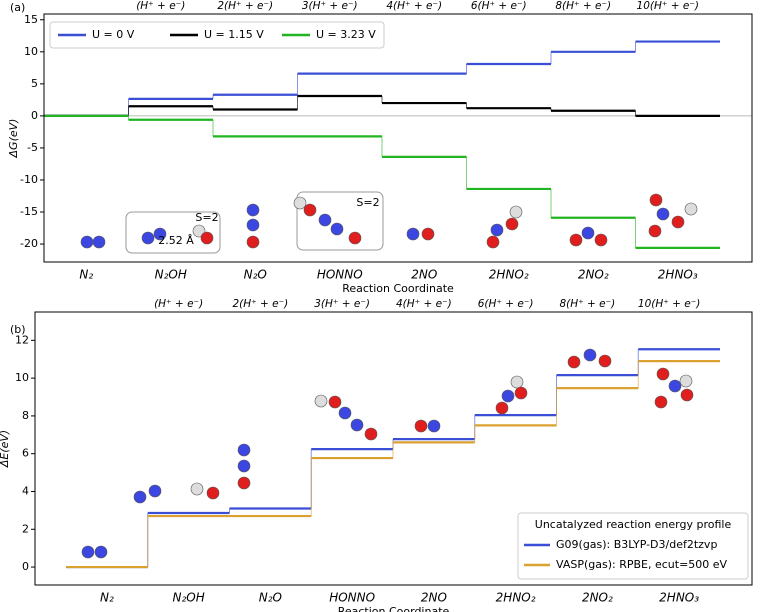 This screenshot has width=764, height=612. Describe the element at coordinates (367, 202) in the screenshot. I see `annotation: S=2` at that location.